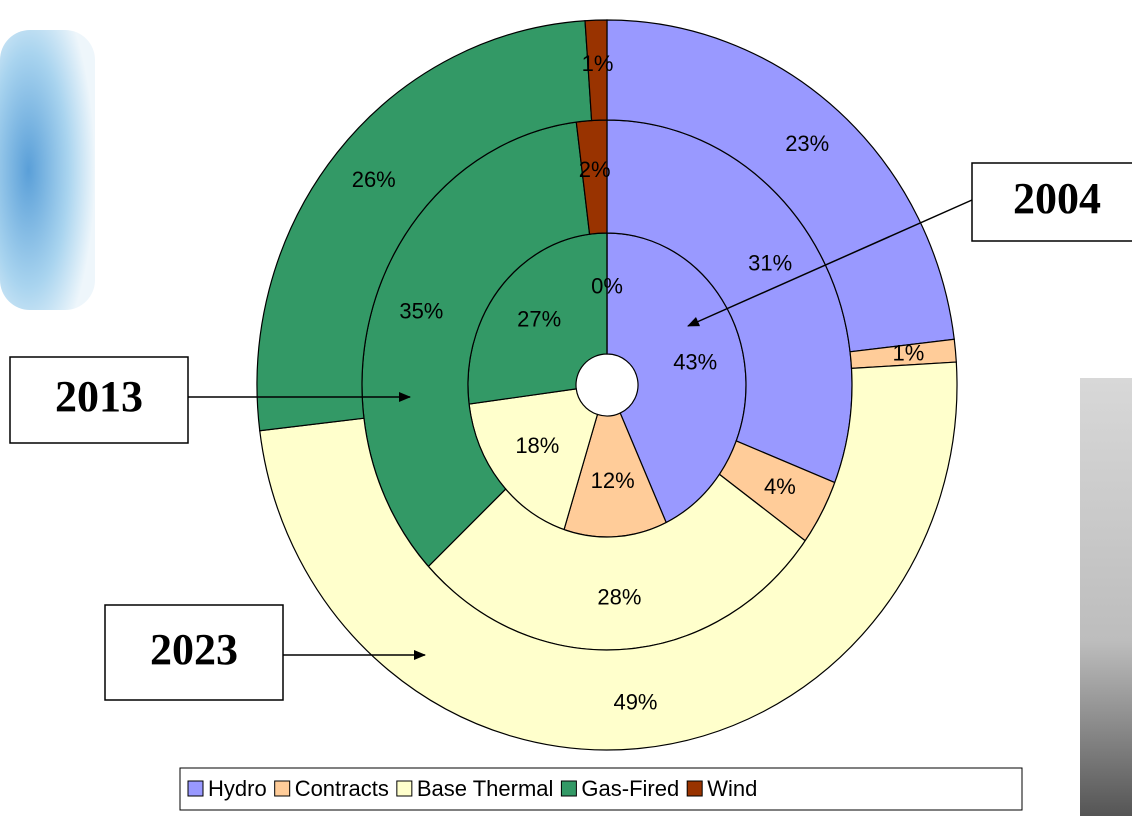  I want to click on segment-label: 27%, so click(539, 318).